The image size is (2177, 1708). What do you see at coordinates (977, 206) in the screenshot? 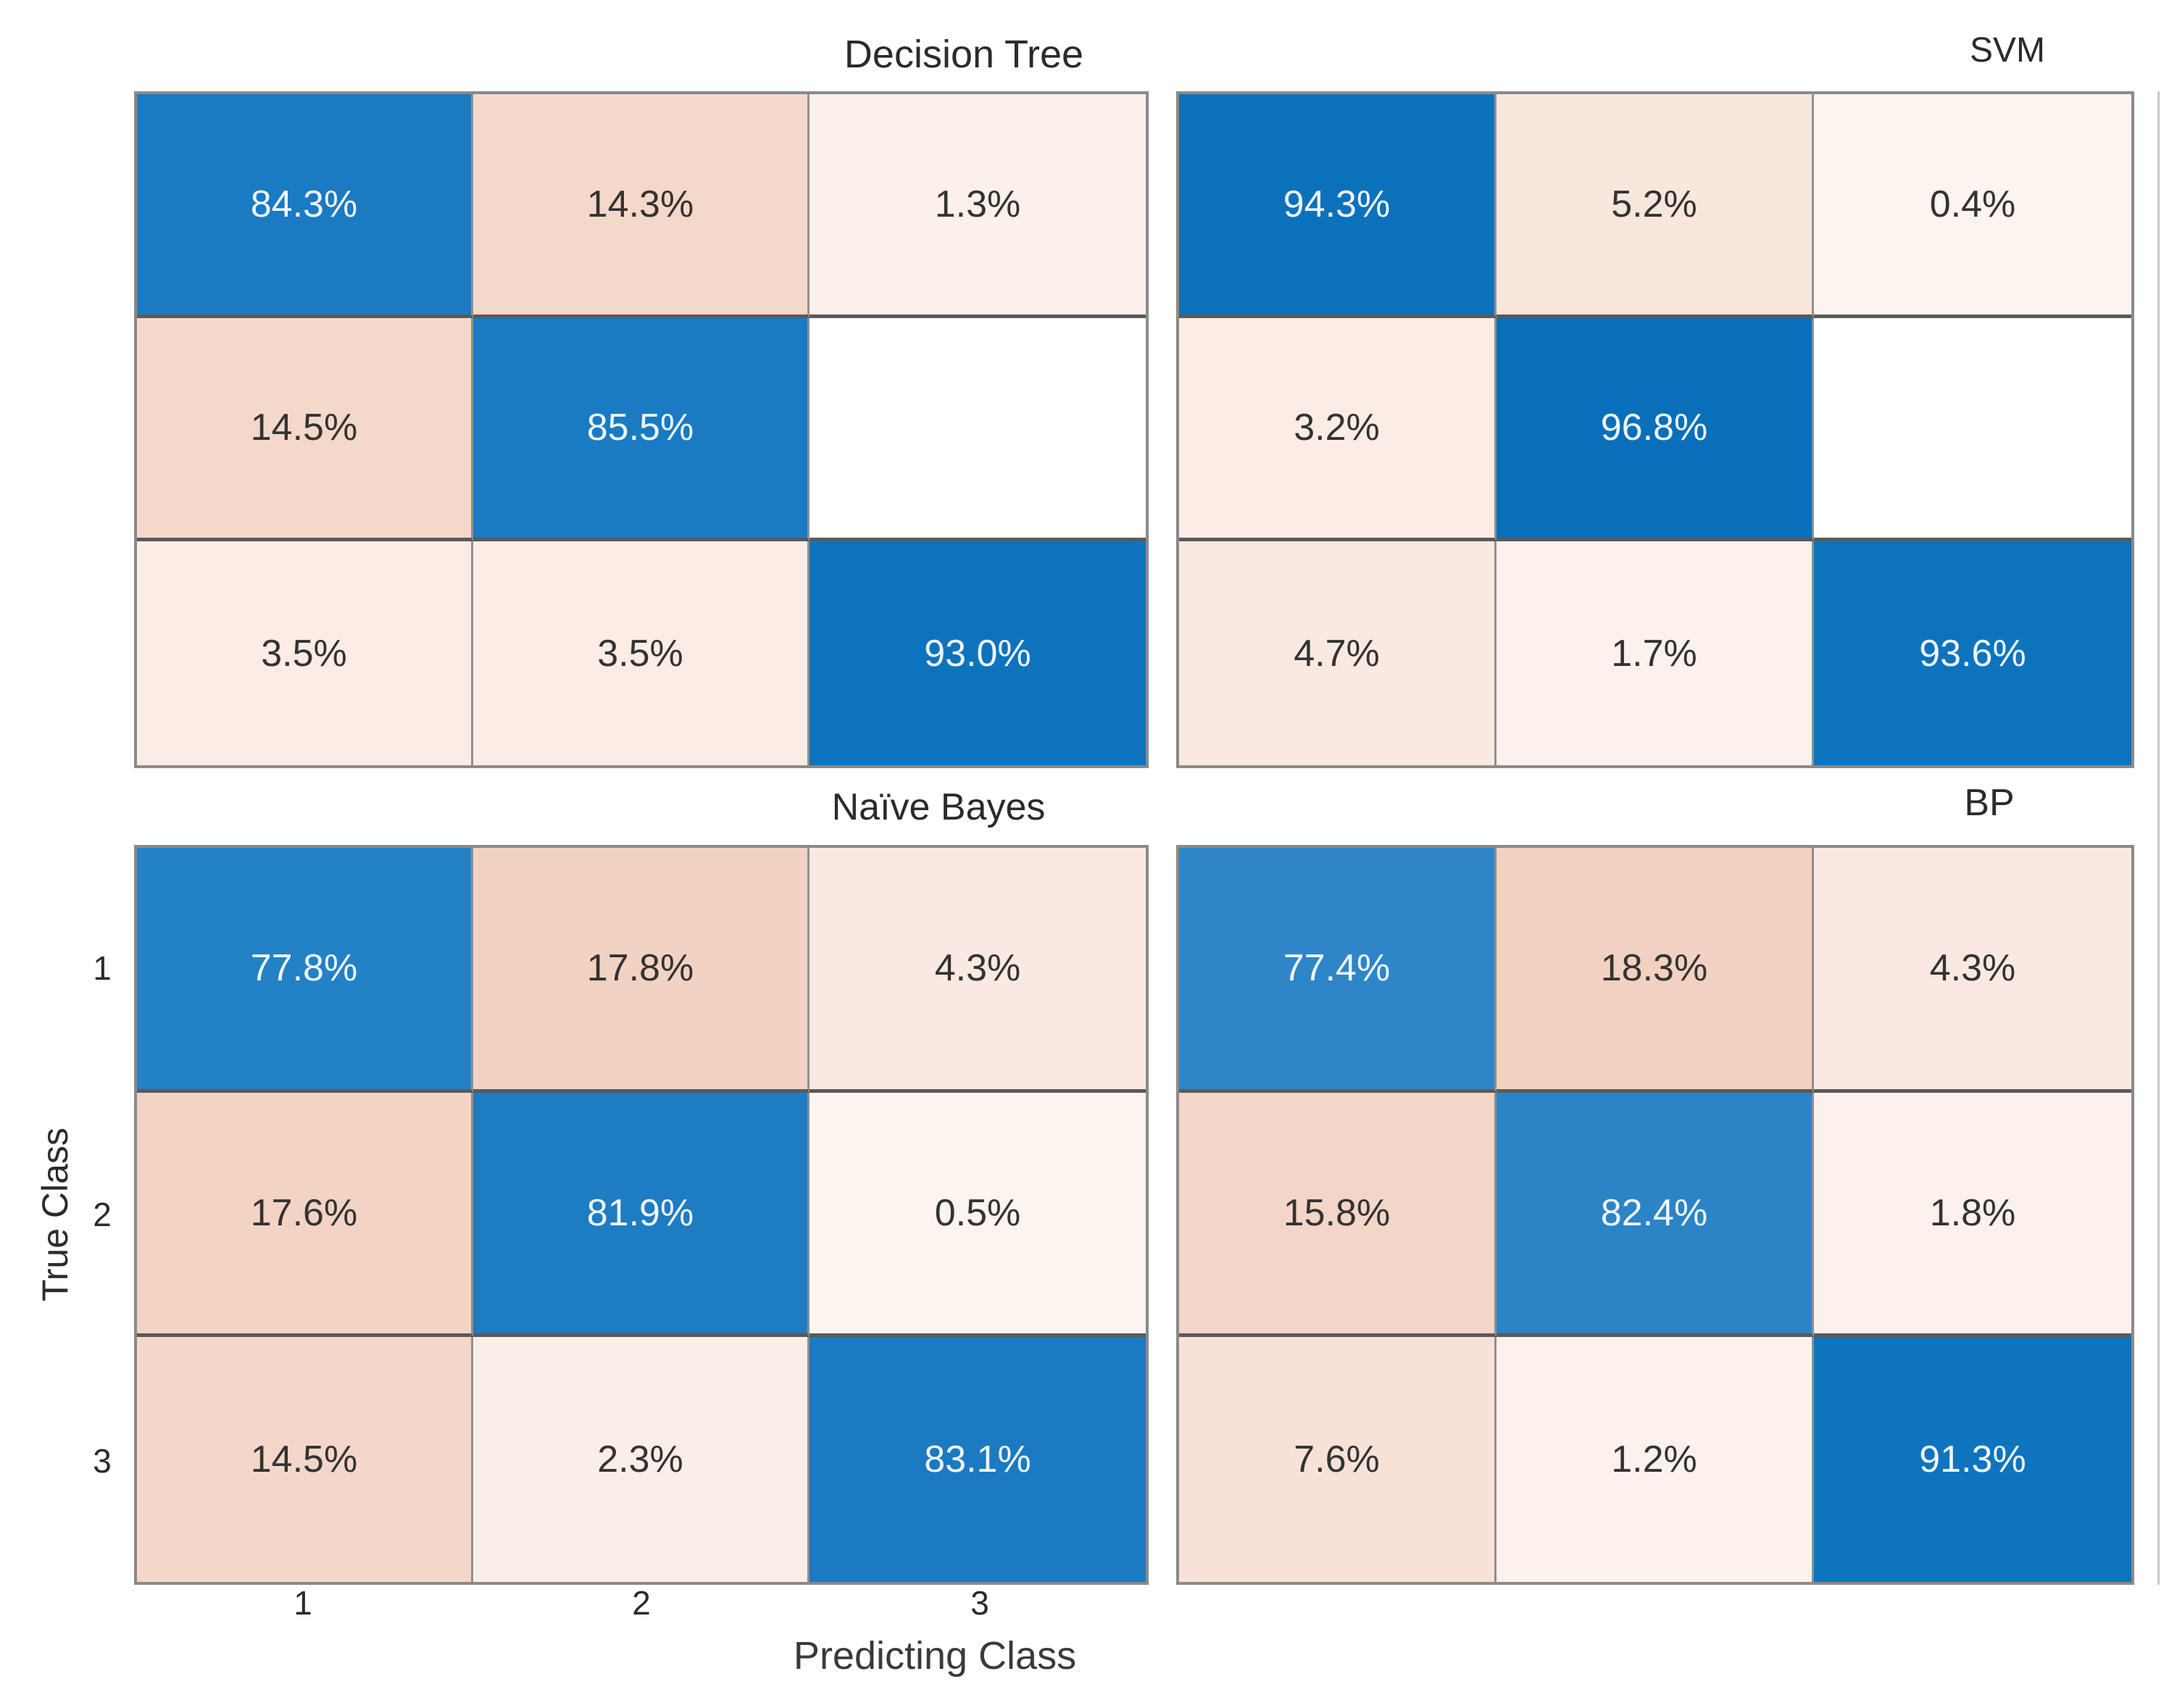
I see `cell-decision-tree-r1c3: 1.3%` at bounding box center [977, 206].